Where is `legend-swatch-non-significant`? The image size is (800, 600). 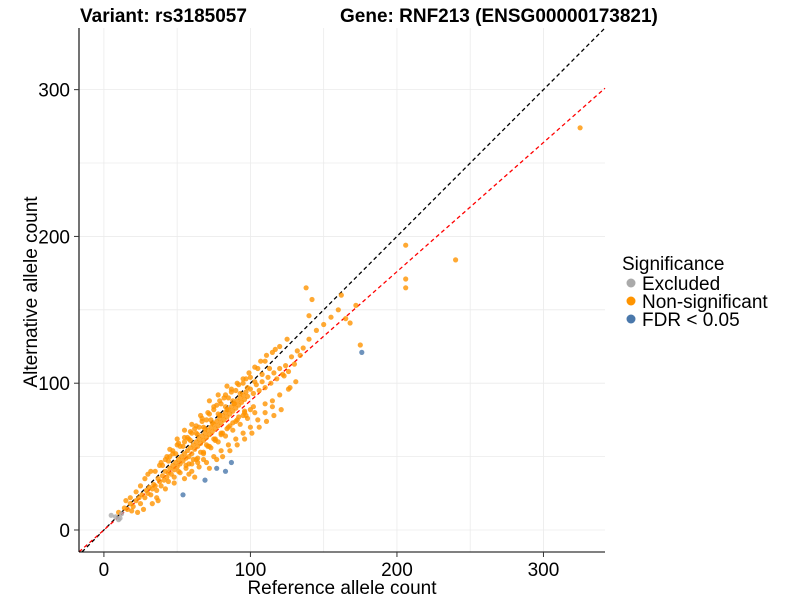 legend-swatch-non-significant is located at coordinates (631, 301).